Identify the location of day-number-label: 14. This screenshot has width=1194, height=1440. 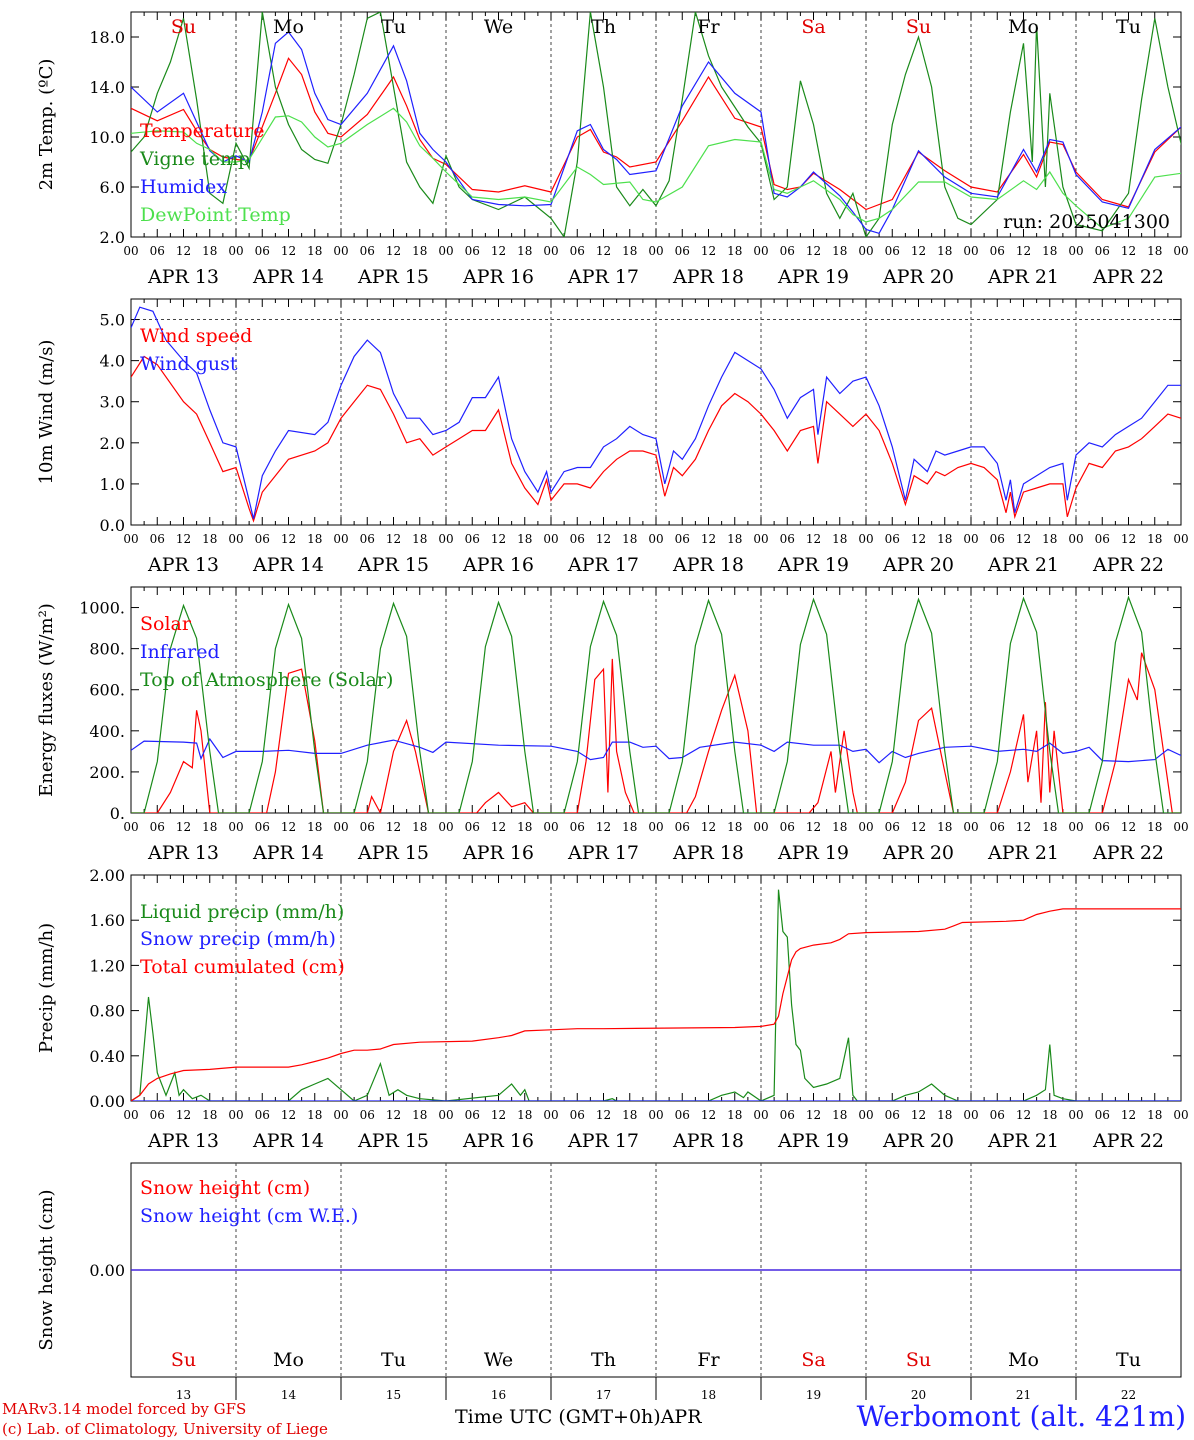
(288, 1395).